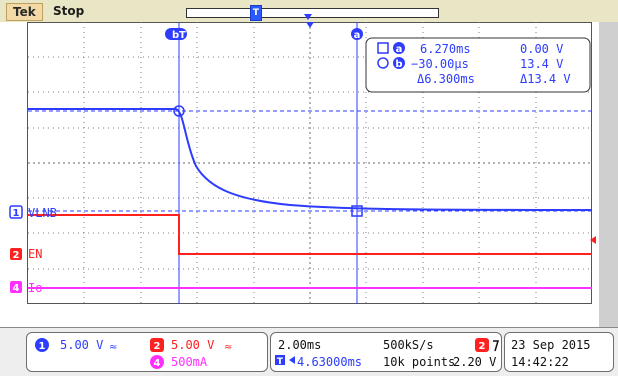 The width and height of the screenshot is (618, 376). I want to click on cursor-a-tag, so click(357, 34).